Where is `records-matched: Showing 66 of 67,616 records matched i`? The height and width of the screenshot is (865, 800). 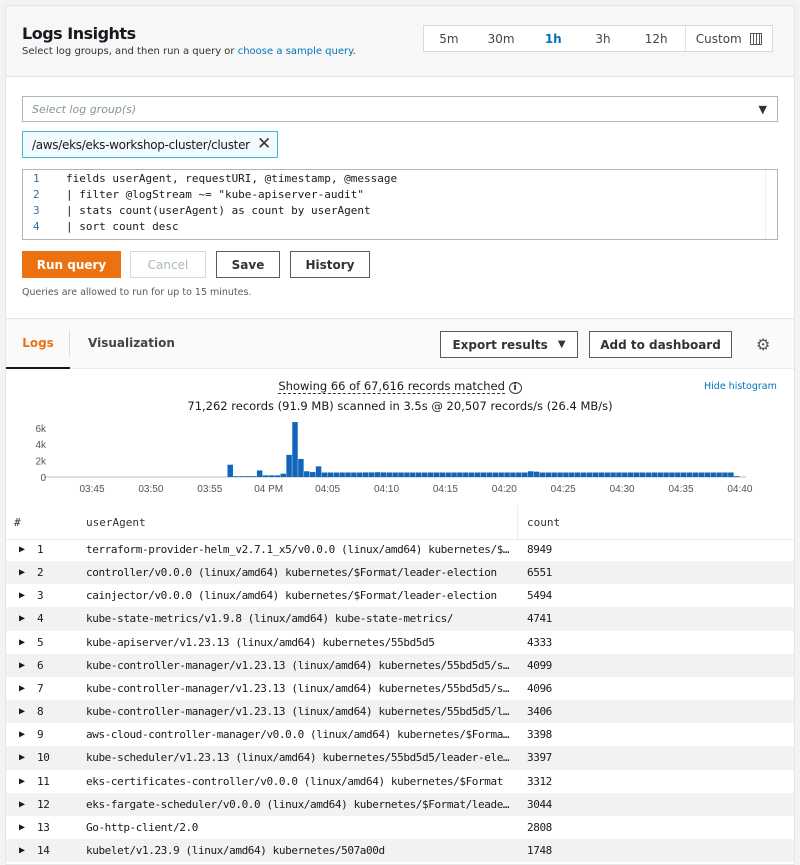 records-matched: Showing 66 of 67,616 records matched i is located at coordinates (400, 386).